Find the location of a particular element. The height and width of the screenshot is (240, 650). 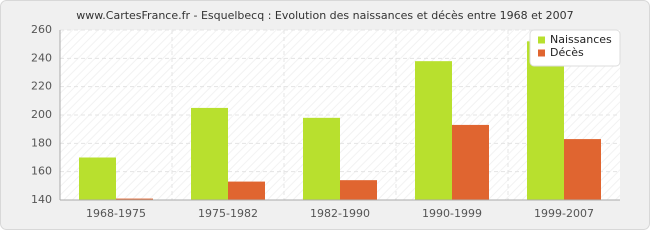

y-tick-label: 220 is located at coordinates (41, 86).